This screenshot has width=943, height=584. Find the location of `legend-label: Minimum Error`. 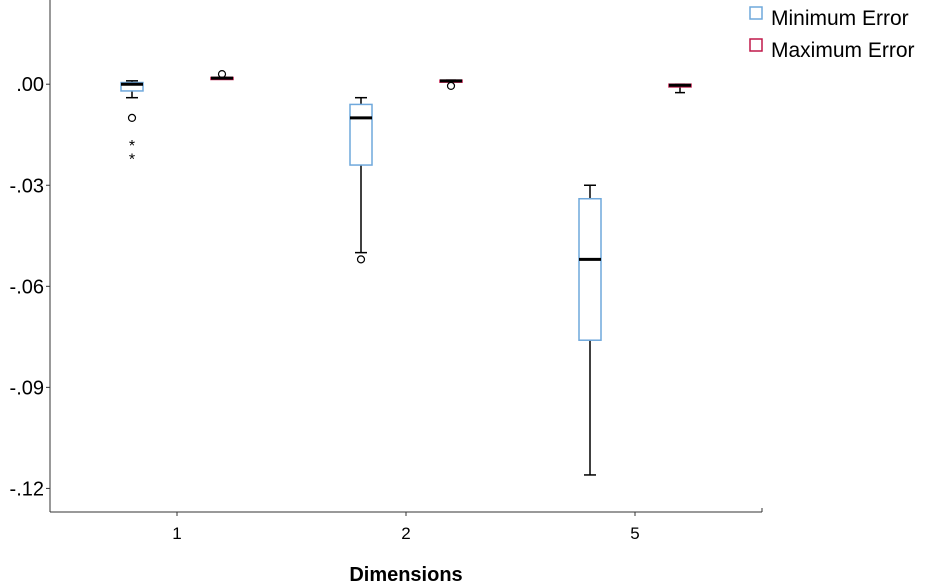

legend-label: Minimum Error is located at coordinates (840, 18).